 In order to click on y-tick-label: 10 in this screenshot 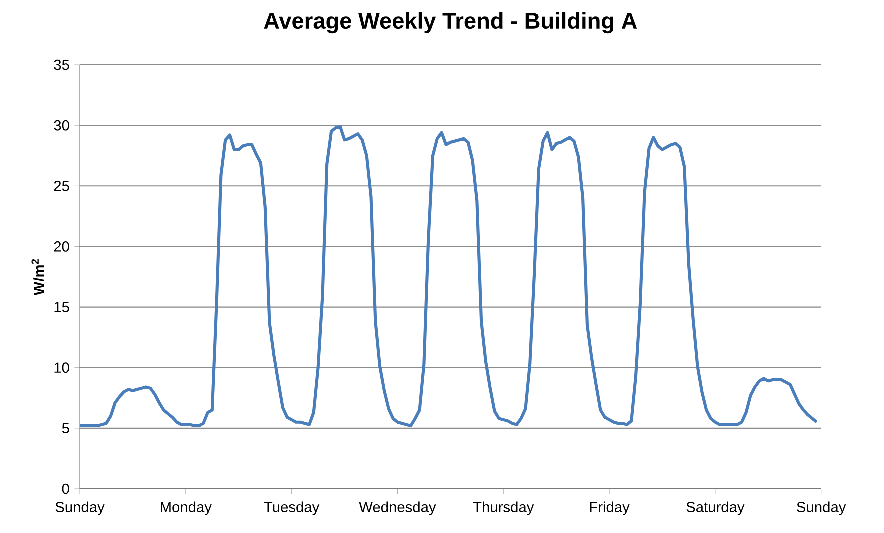, I will do `click(62, 368)`.